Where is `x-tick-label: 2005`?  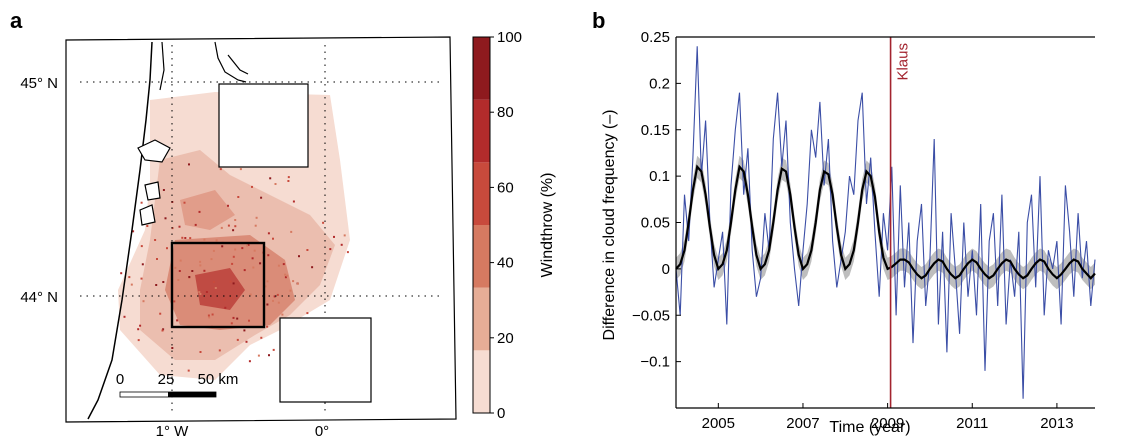 x-tick-label: 2005 is located at coordinates (718, 423).